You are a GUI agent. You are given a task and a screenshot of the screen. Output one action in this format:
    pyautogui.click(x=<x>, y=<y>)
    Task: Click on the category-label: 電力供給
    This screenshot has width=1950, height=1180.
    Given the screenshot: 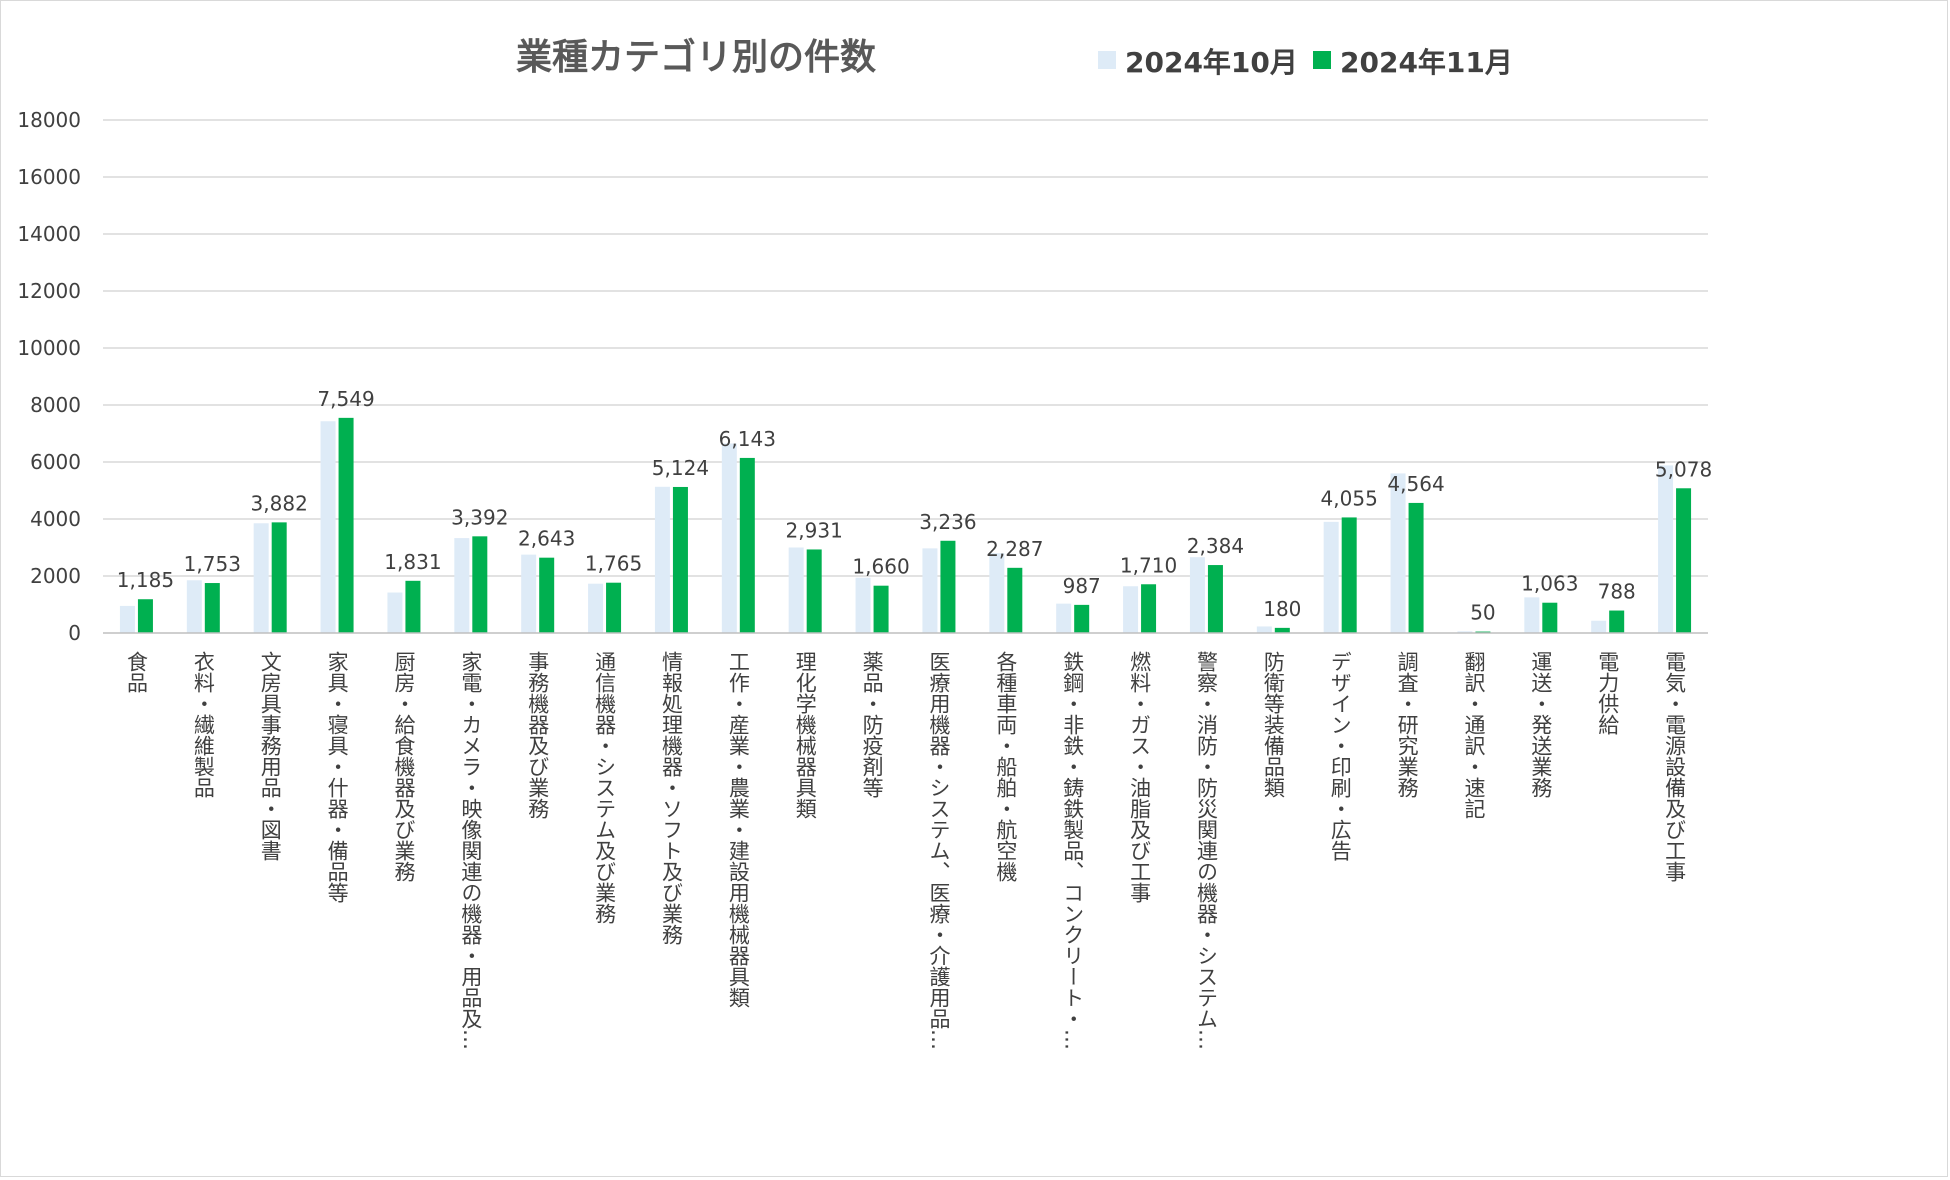 What is the action you would take?
    pyautogui.click(x=1608, y=693)
    